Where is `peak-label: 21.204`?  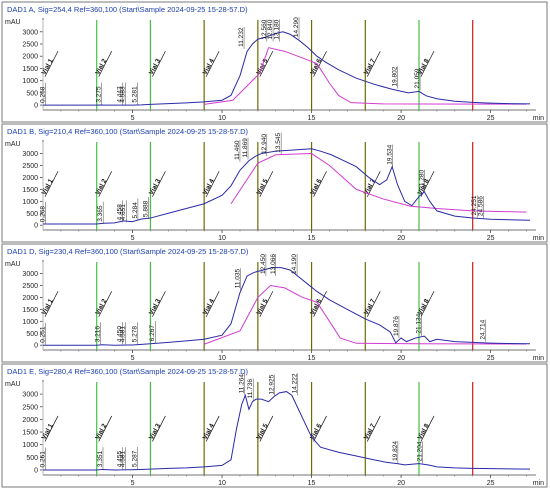
peak-label: 21.204 is located at coordinates (420, 451).